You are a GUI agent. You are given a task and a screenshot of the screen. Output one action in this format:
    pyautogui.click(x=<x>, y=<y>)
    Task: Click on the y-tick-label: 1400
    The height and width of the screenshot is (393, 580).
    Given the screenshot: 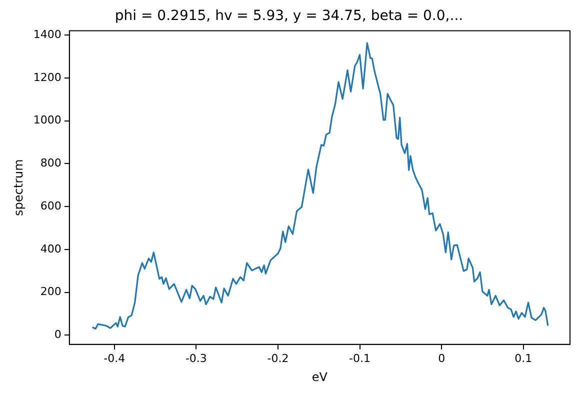 What is the action you would take?
    pyautogui.click(x=47, y=34)
    